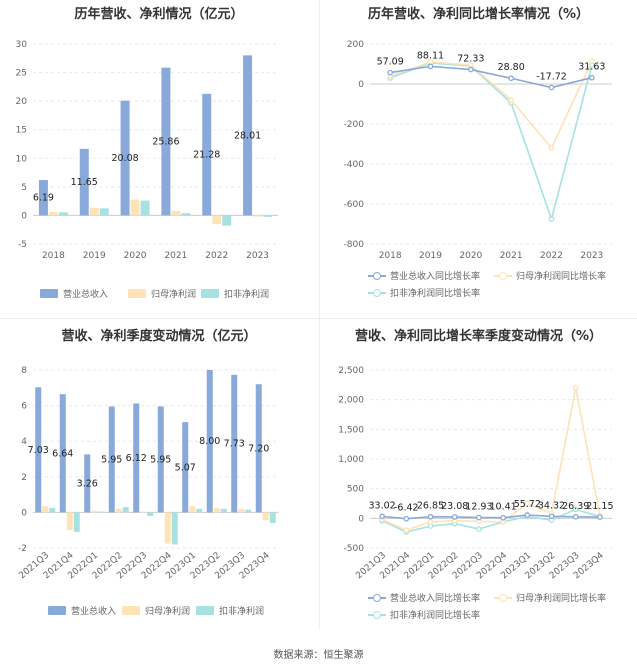  Describe the element at coordinates (234, 444) in the screenshot. I see `data-label: 7.73` at that location.